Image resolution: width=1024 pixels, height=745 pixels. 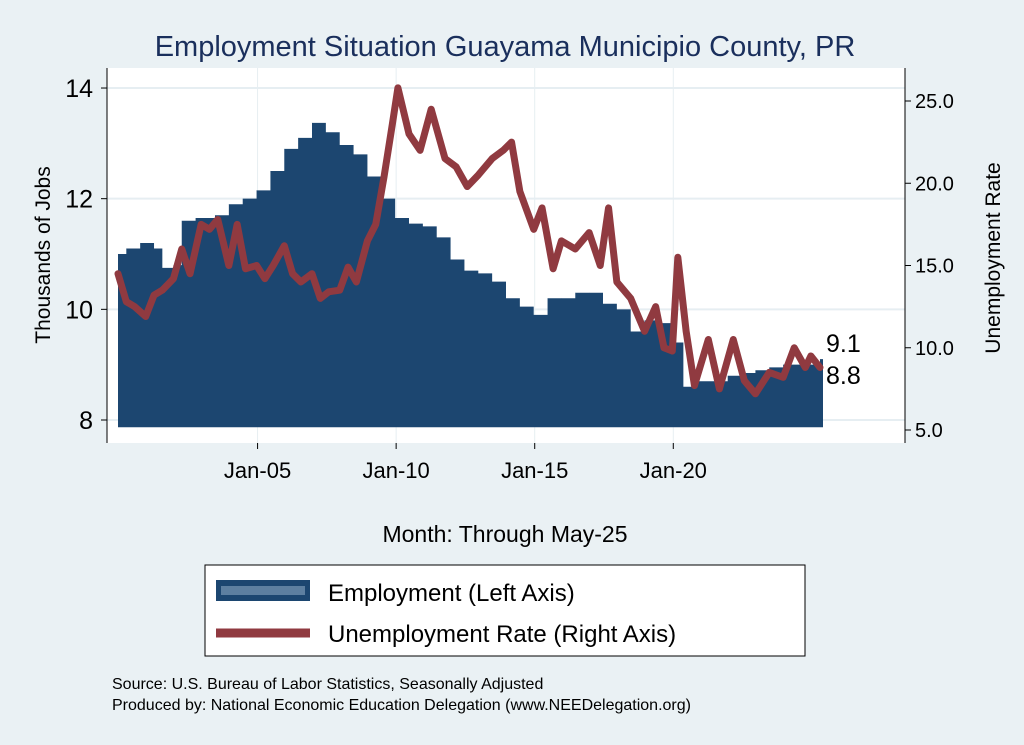 I want to click on x-axis-title: Month: Through May-25, so click(x=504, y=534).